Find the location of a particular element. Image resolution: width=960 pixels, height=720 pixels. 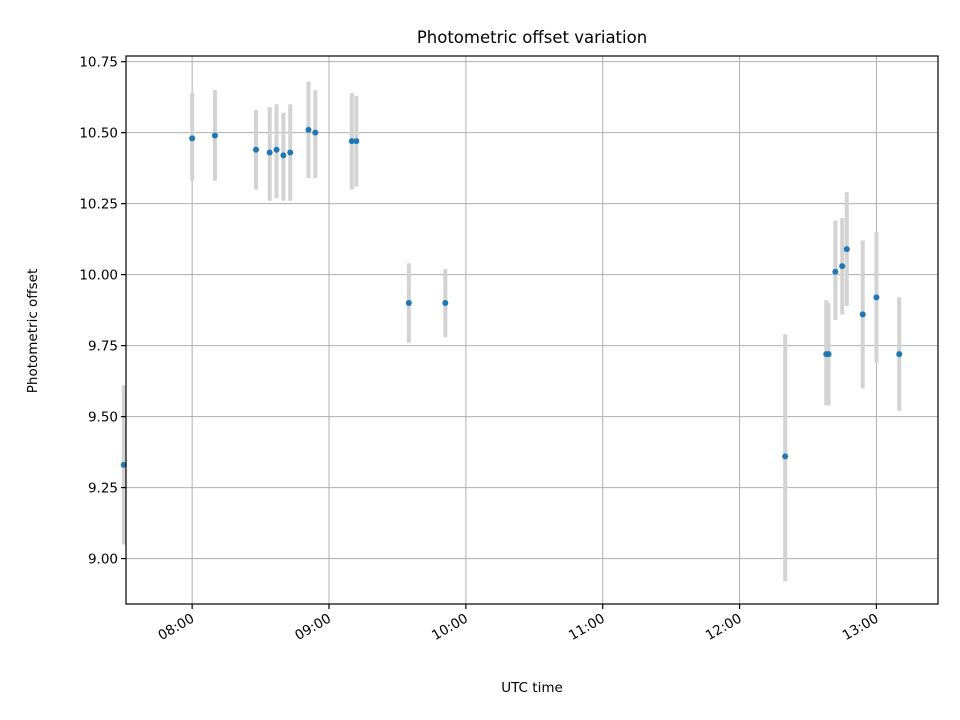

y-tick-label: 10.50 is located at coordinates (98, 134).